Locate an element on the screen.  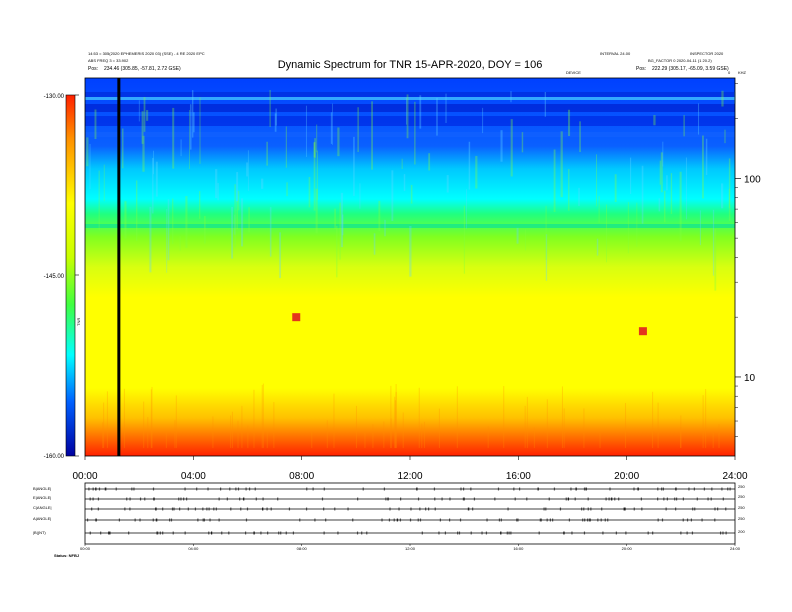
header-right-line3: BG_FACTOR 0 2020-04-11 (1 20.2) is located at coordinates (680, 60).